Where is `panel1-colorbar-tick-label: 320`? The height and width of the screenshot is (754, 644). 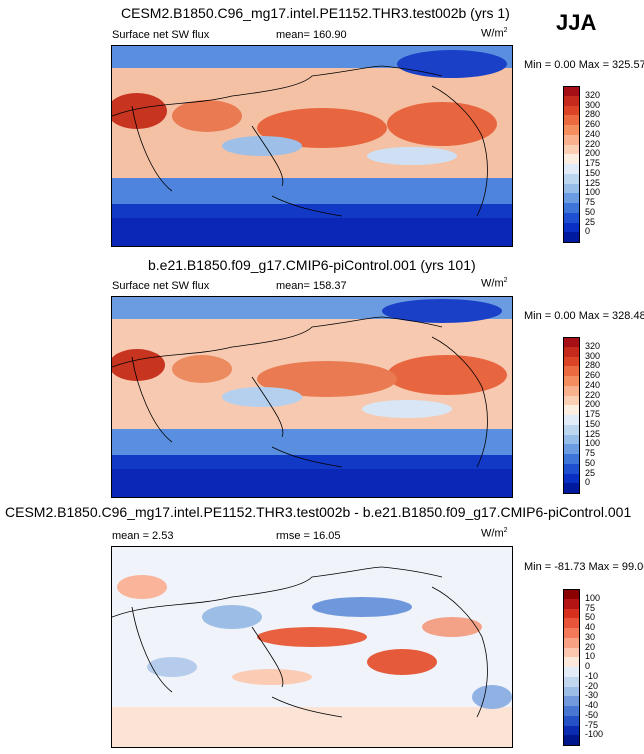 panel1-colorbar-tick-label: 320 is located at coordinates (593, 94).